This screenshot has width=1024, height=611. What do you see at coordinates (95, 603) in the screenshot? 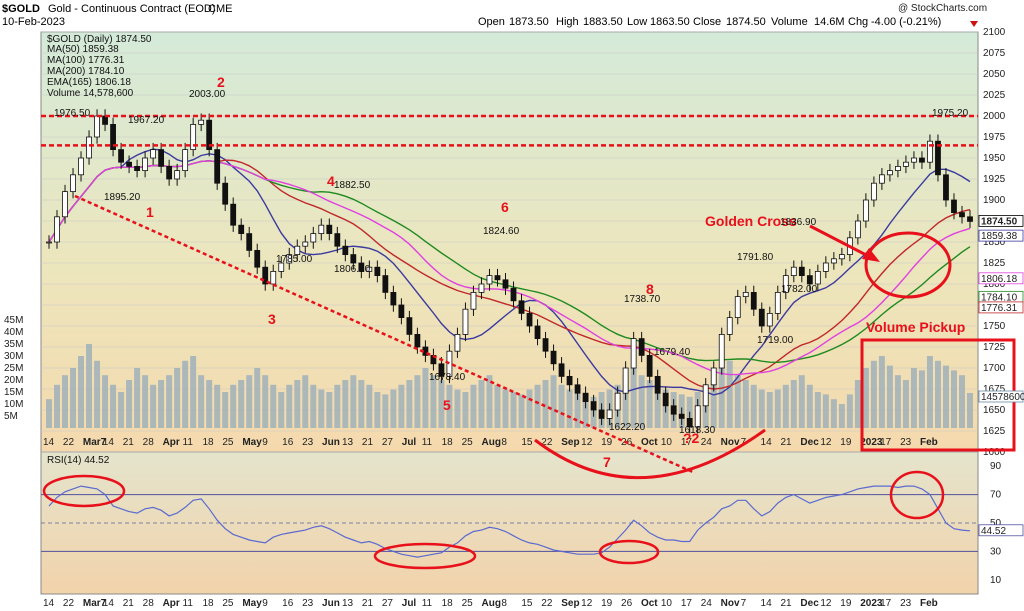
I see `x-tick-label-bottom: Mar7` at bounding box center [95, 603].